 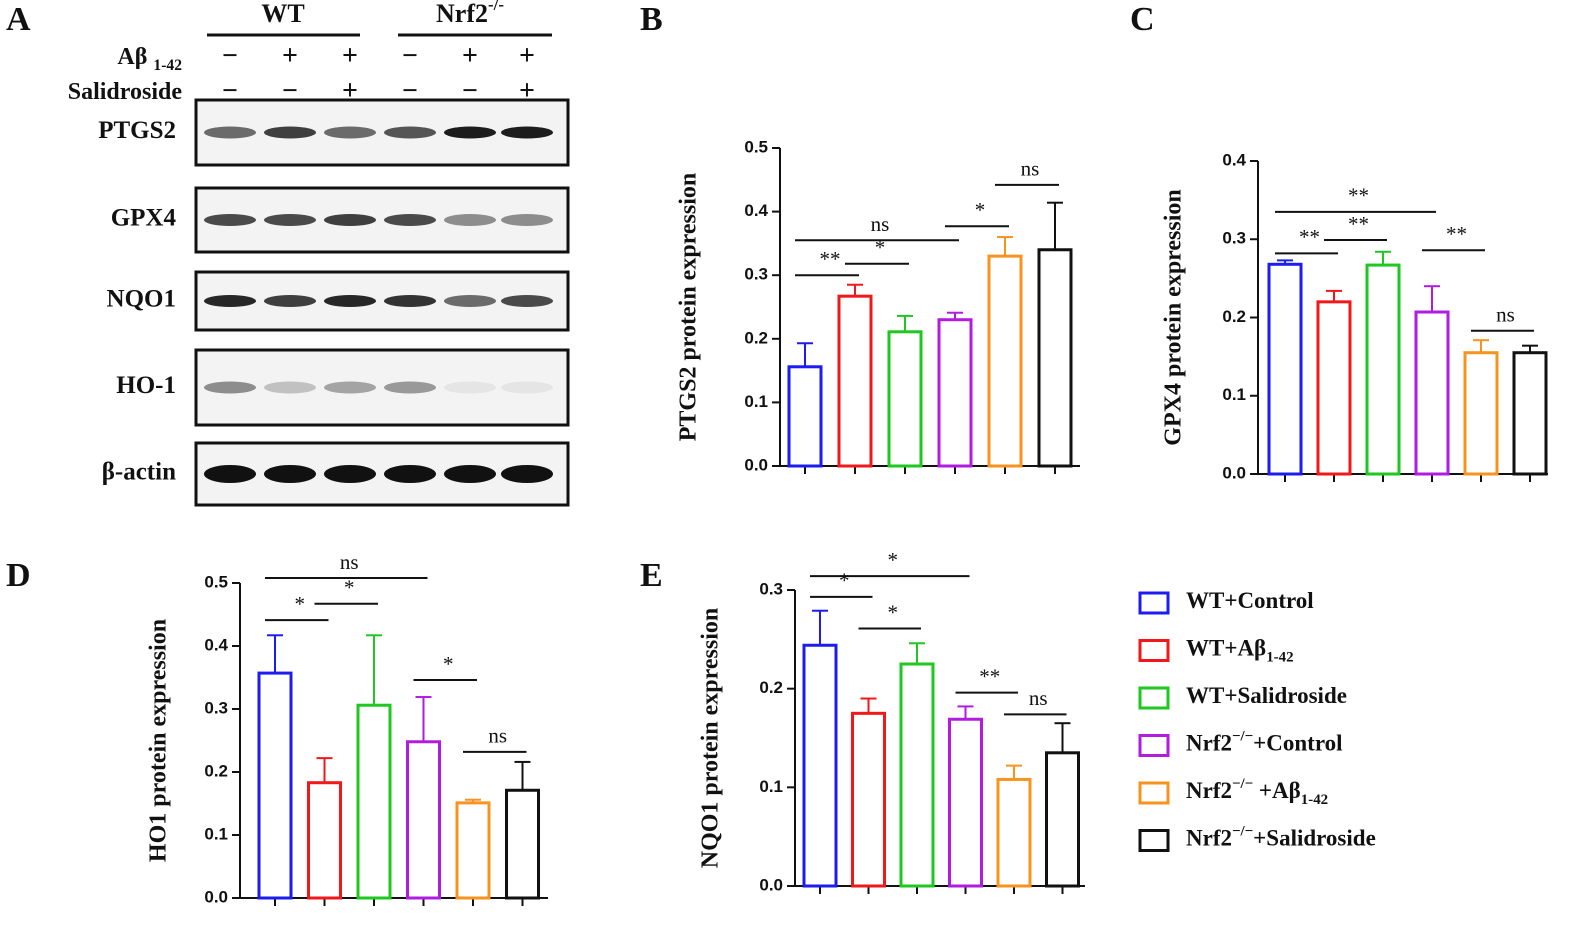 I want to click on legend-label: Nrf2−/− +Aβ1-42, so click(x=1257, y=792).